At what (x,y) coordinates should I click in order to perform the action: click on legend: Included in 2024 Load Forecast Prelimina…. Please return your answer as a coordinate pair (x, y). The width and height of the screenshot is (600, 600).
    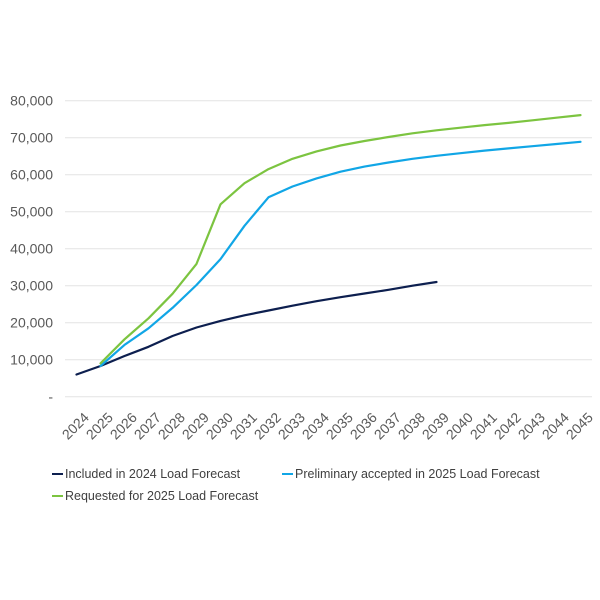
    Looking at the image, I should click on (322, 485).